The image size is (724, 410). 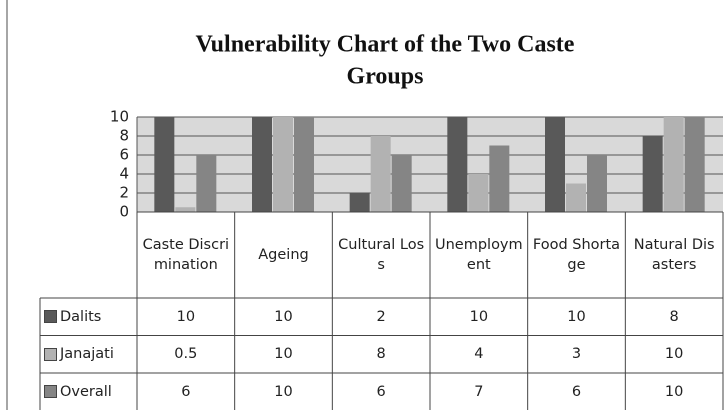 What do you see at coordinates (381, 316) in the screenshot?
I see `table-value: 2` at bounding box center [381, 316].